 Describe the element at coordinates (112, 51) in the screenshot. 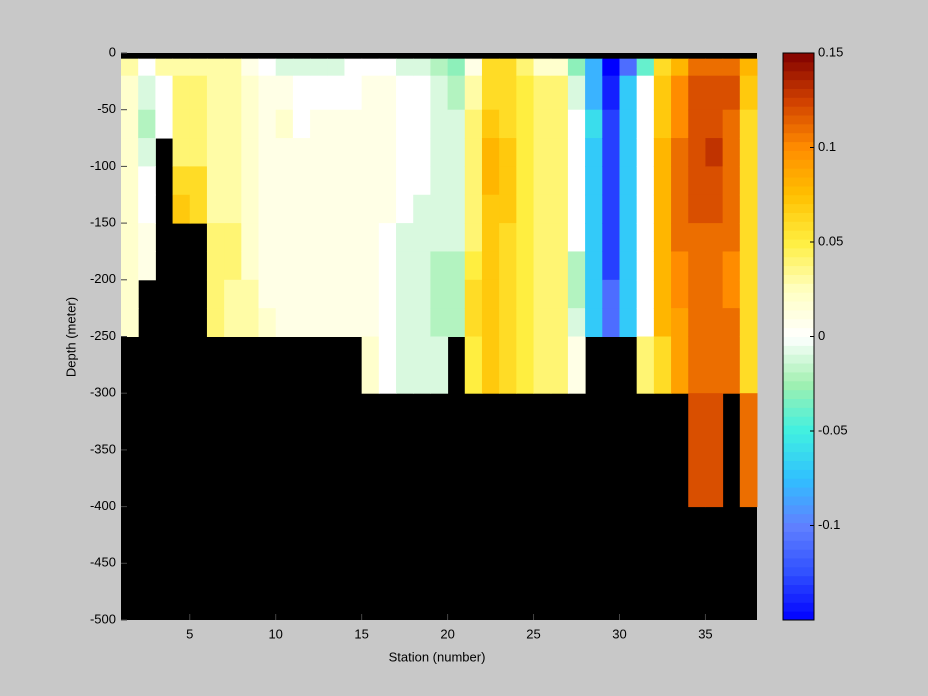

I see `y-tick-label: 0` at that location.